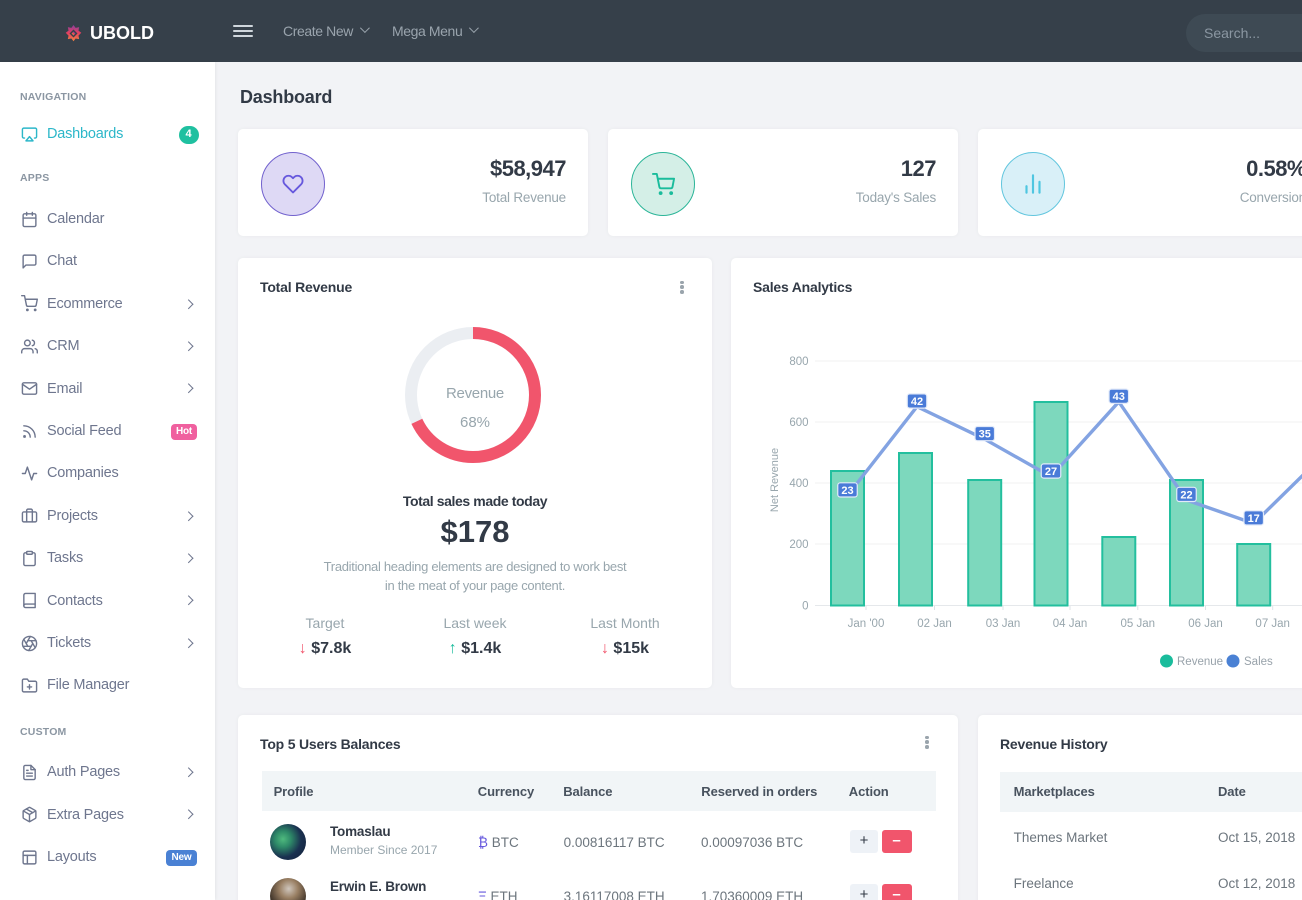 This screenshot has width=1302, height=900. I want to click on svg-text: 04 Jan, so click(1070, 624).